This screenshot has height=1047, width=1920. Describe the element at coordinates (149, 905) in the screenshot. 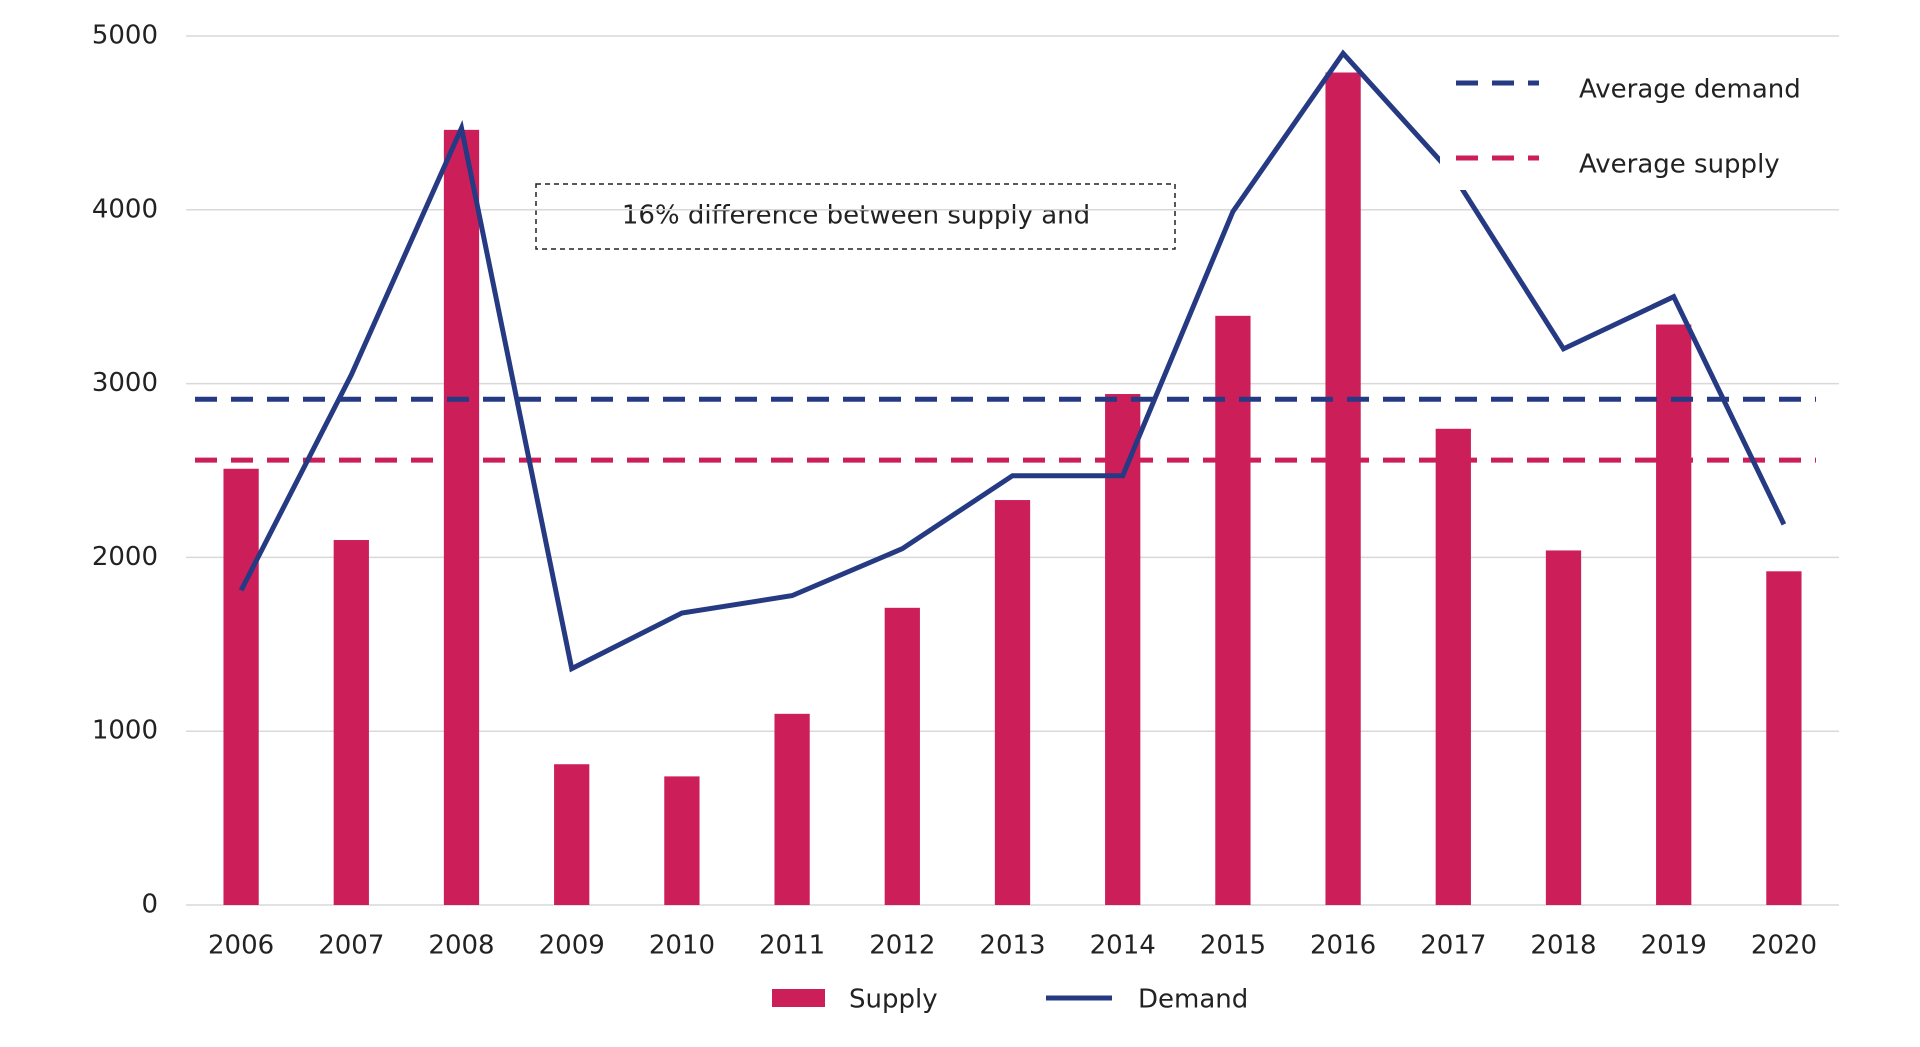

I see `y-tick-label: 0` at that location.